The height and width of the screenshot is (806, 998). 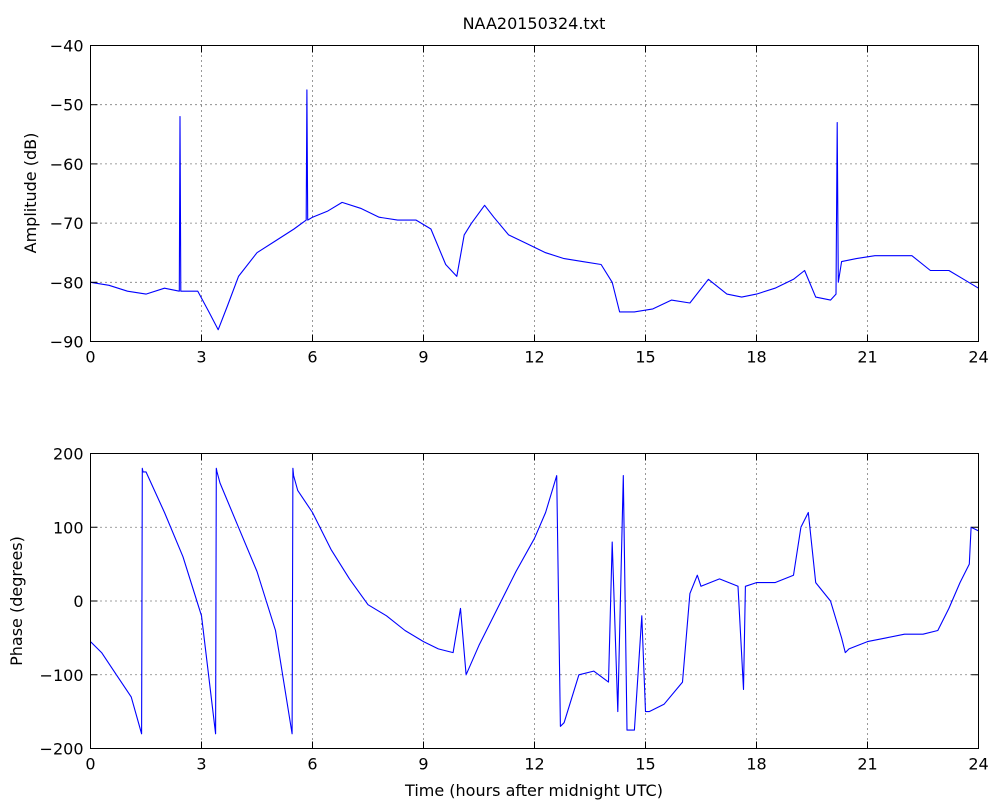 I want to click on phase-x-tick-label: 0, so click(x=90, y=764).